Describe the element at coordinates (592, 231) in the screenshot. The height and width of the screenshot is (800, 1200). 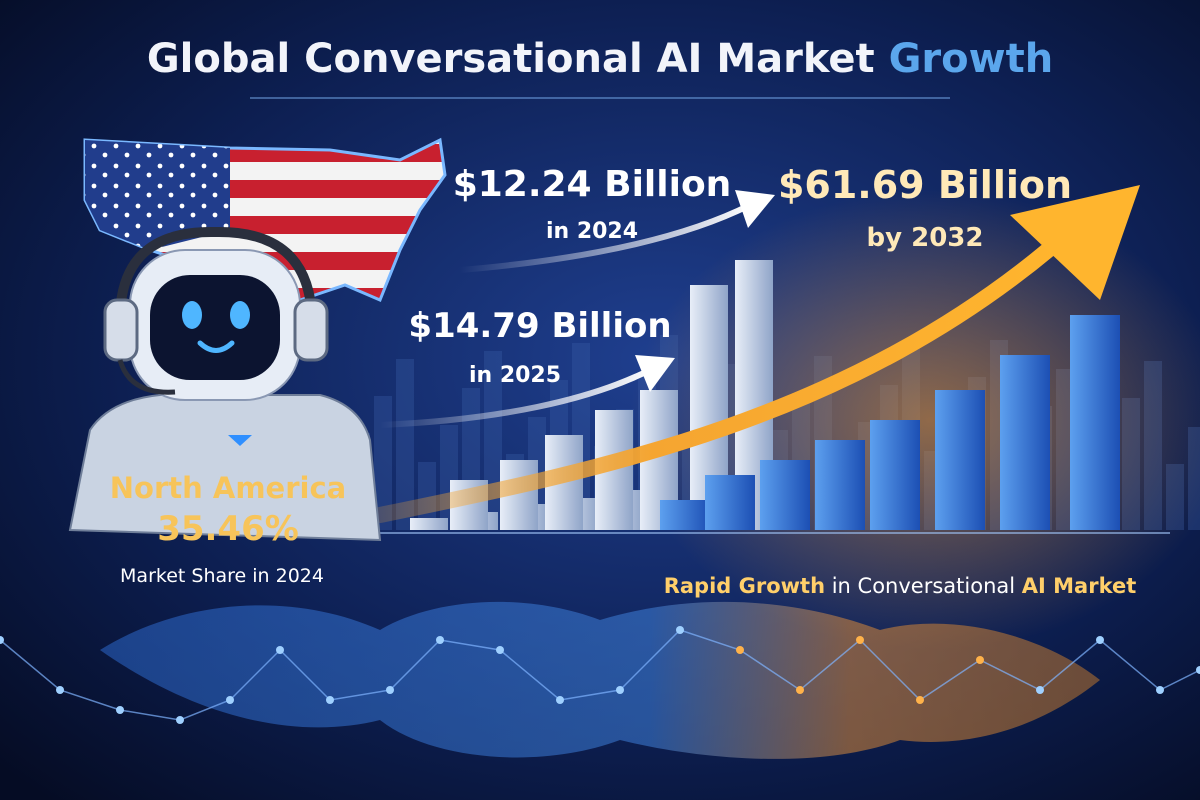
I see `stat-caption: in 2024` at that location.